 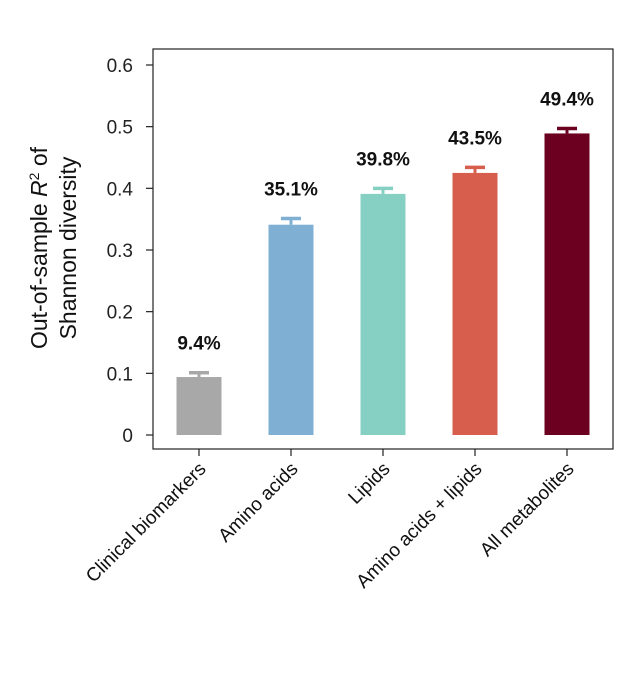 What do you see at coordinates (383, 159) in the screenshot?
I see `data-label: 39.8%` at bounding box center [383, 159].